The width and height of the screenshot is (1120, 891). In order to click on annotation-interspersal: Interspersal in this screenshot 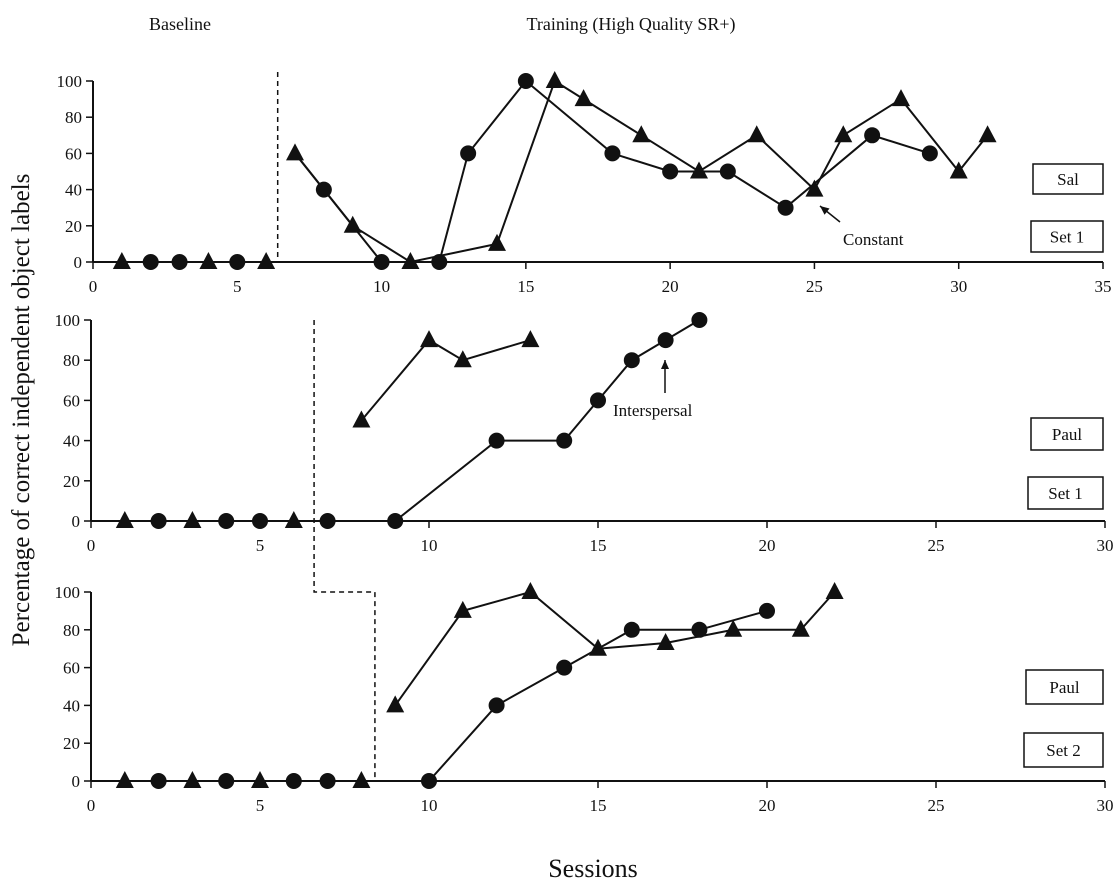, I will do `click(653, 410)`.